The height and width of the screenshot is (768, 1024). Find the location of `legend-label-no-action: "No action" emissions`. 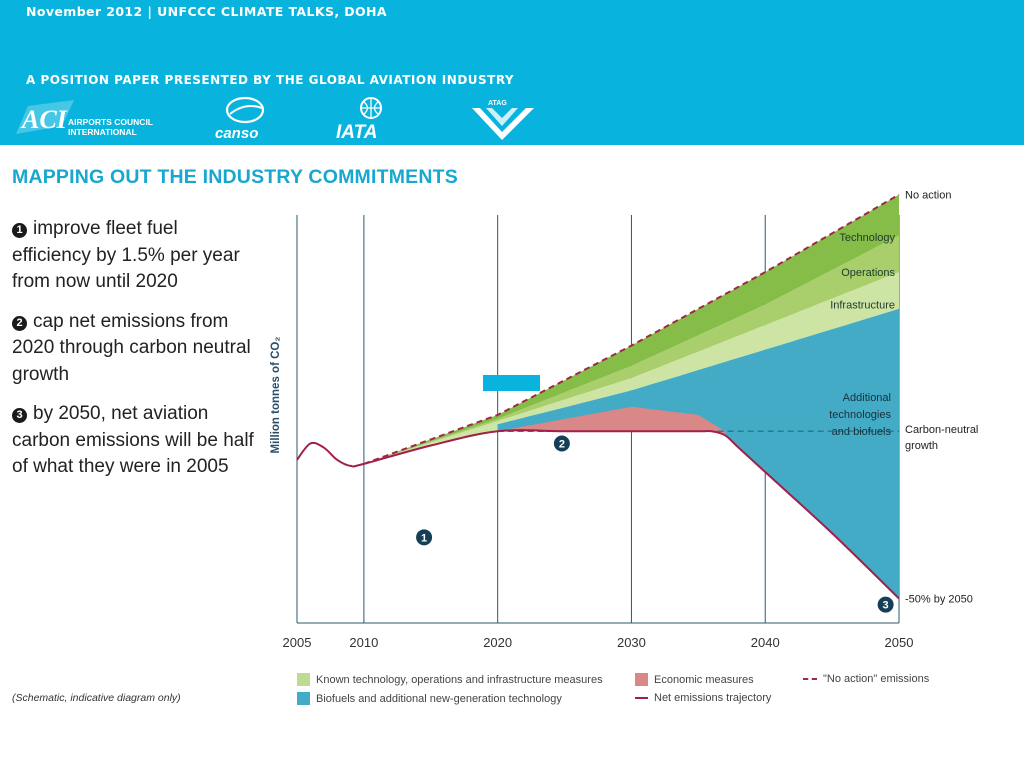

legend-label-no-action: "No action" emissions is located at coordinates (876, 679).